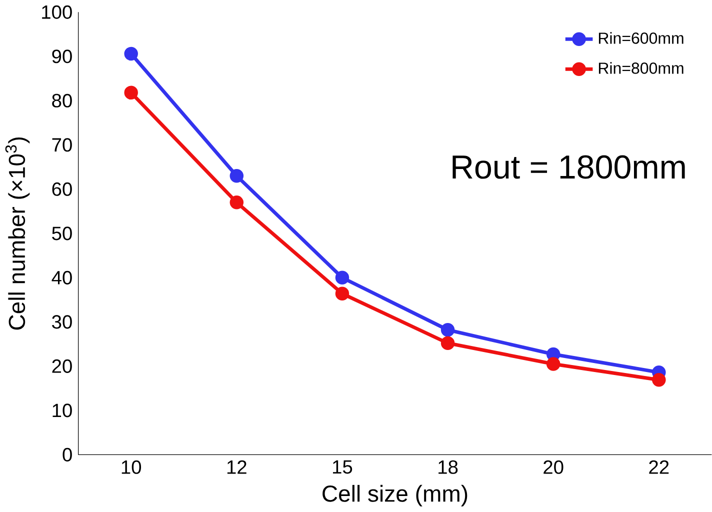 Image resolution: width=712 pixels, height=512 pixels. What do you see at coordinates (568, 167) in the screenshot?
I see `annotation: Rout = 1800mm` at bounding box center [568, 167].